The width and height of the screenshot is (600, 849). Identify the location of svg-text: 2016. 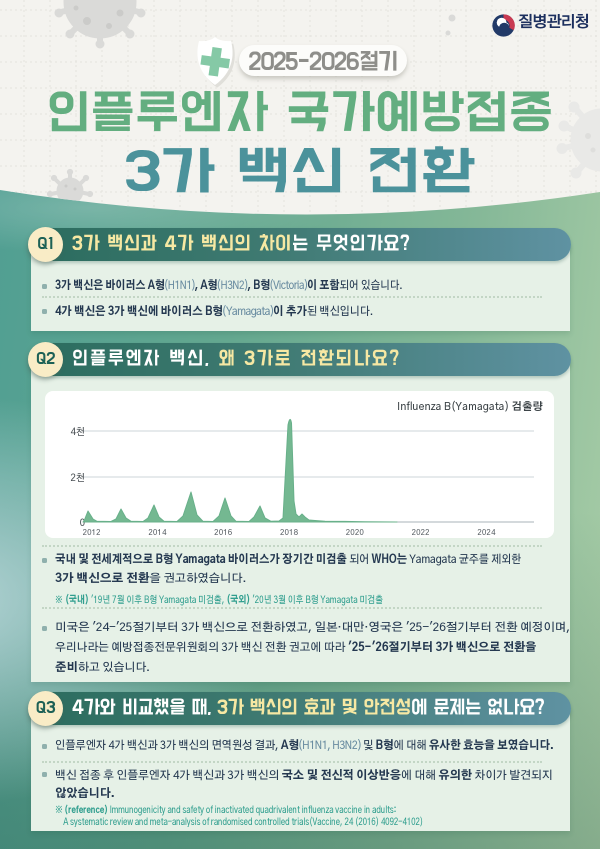
(223, 532).